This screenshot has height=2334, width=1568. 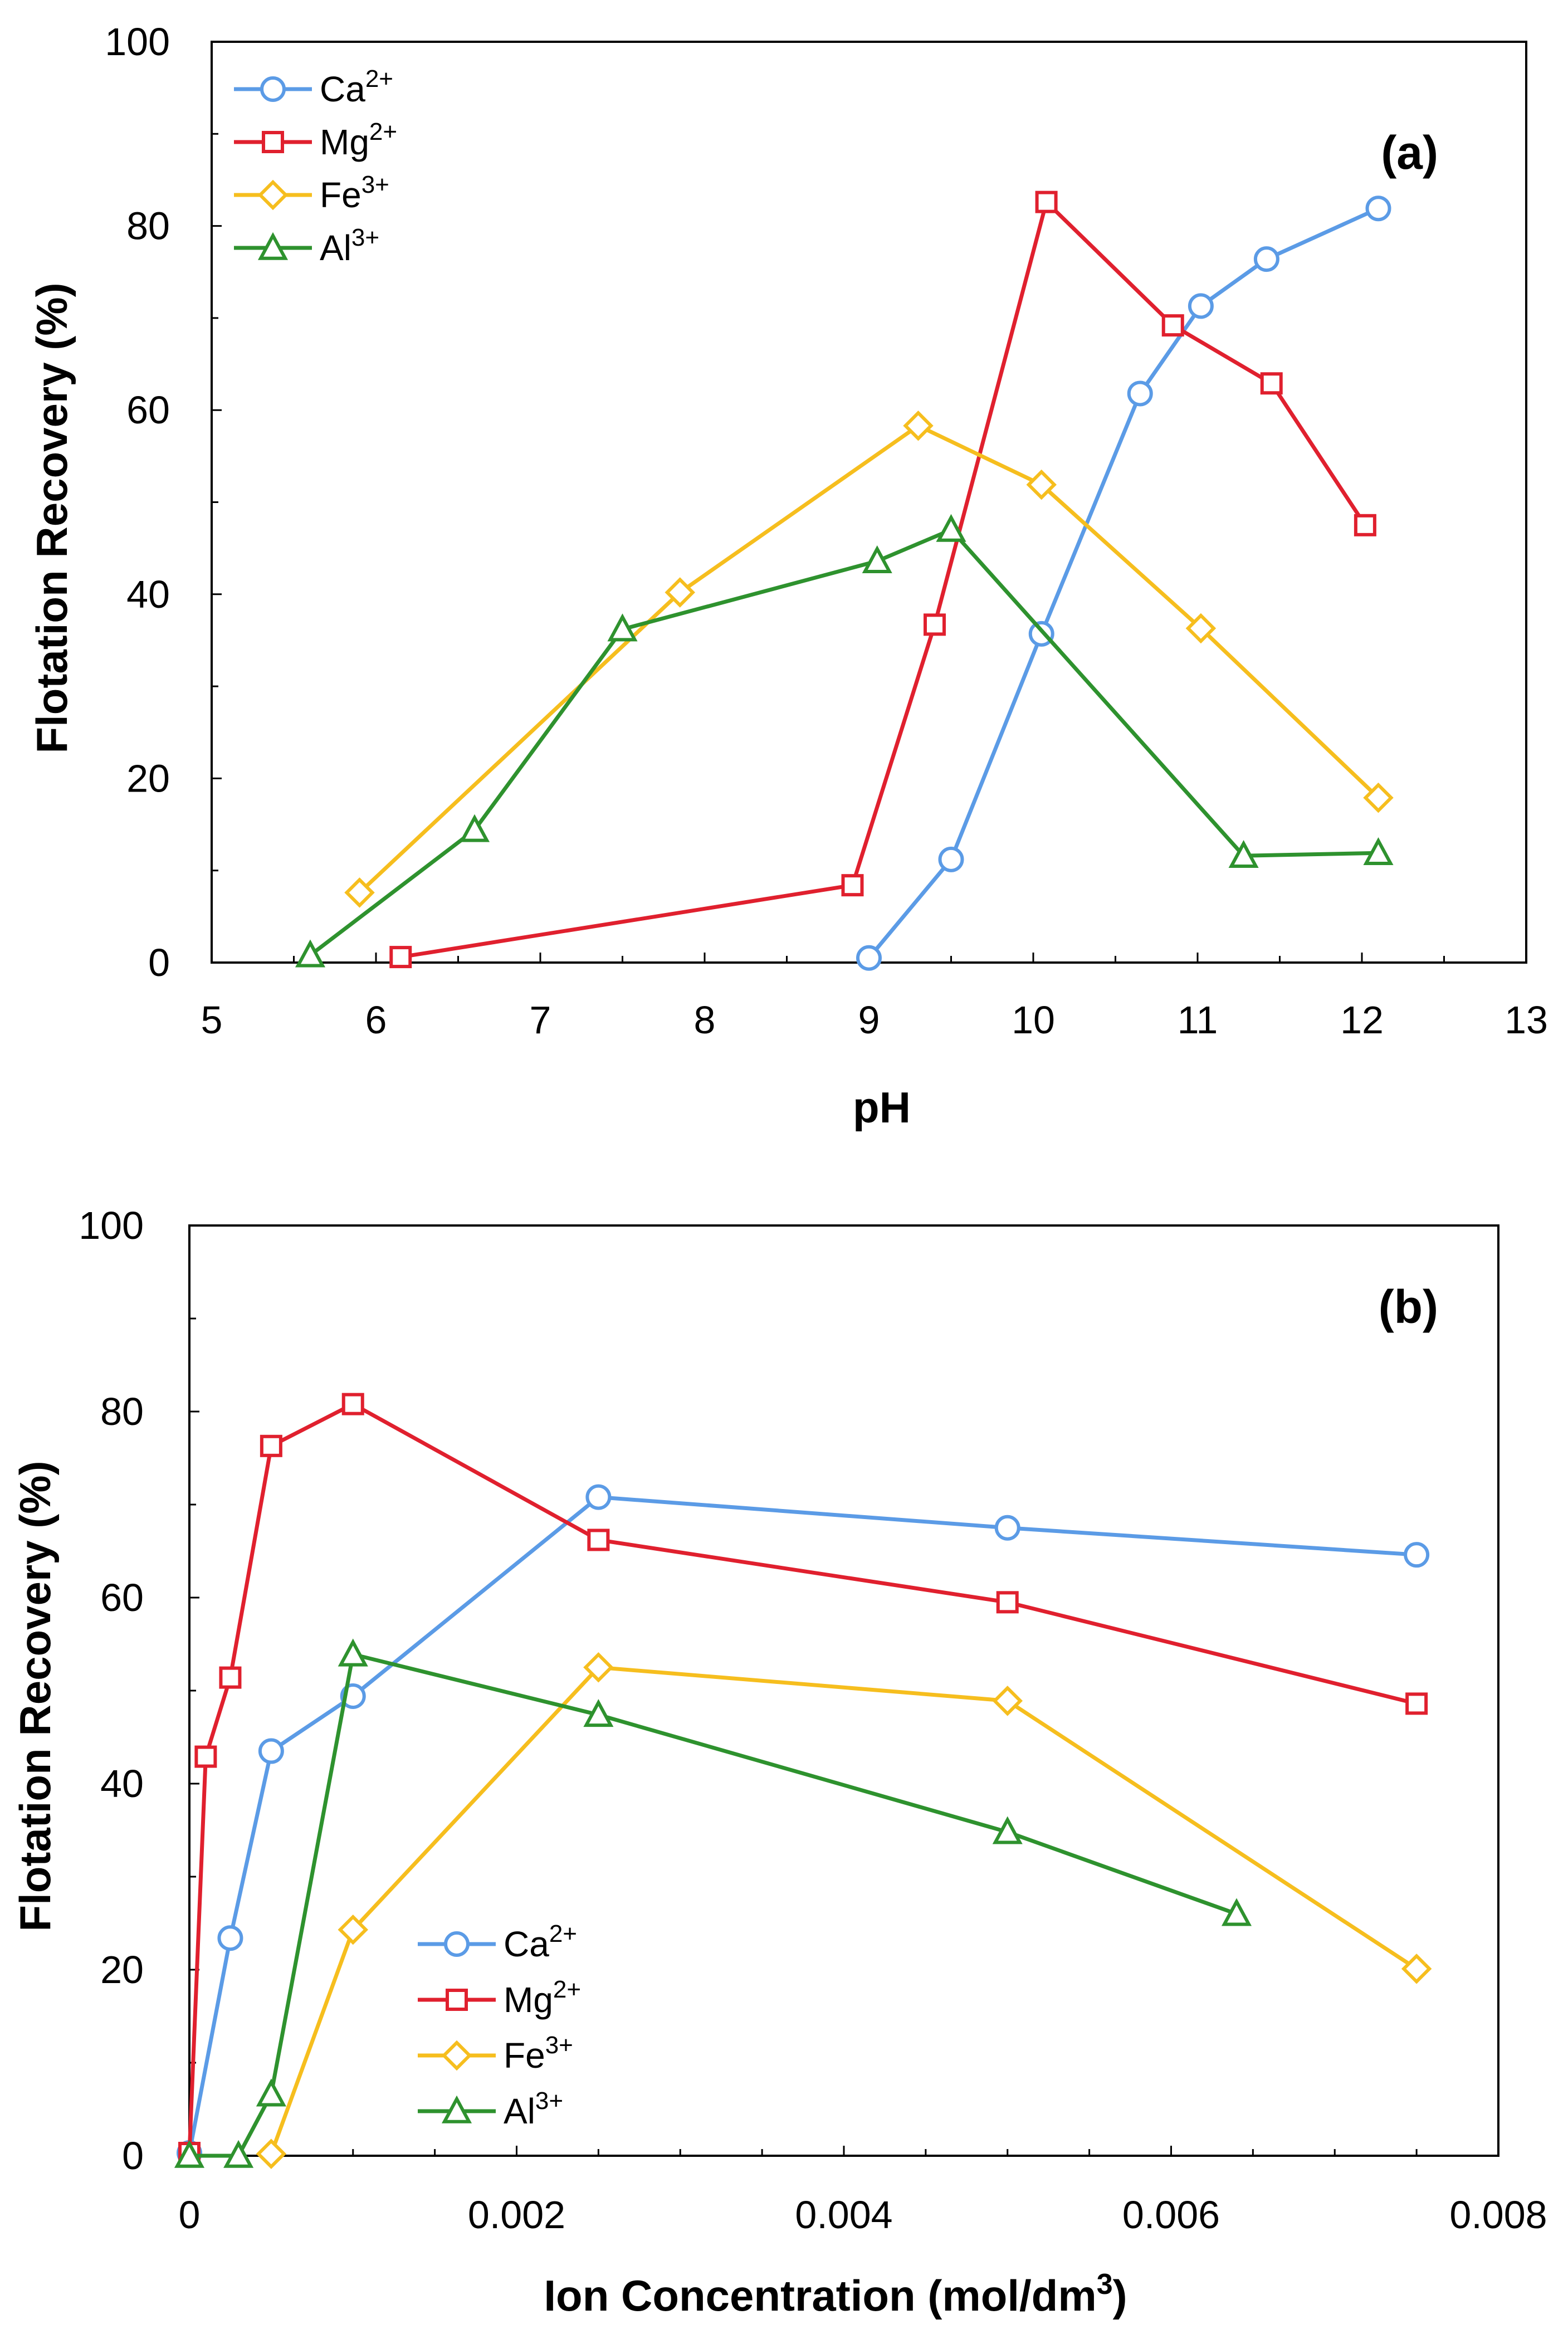 I want to click on panel-a-x-tick-label: 12, so click(x=1362, y=1020).